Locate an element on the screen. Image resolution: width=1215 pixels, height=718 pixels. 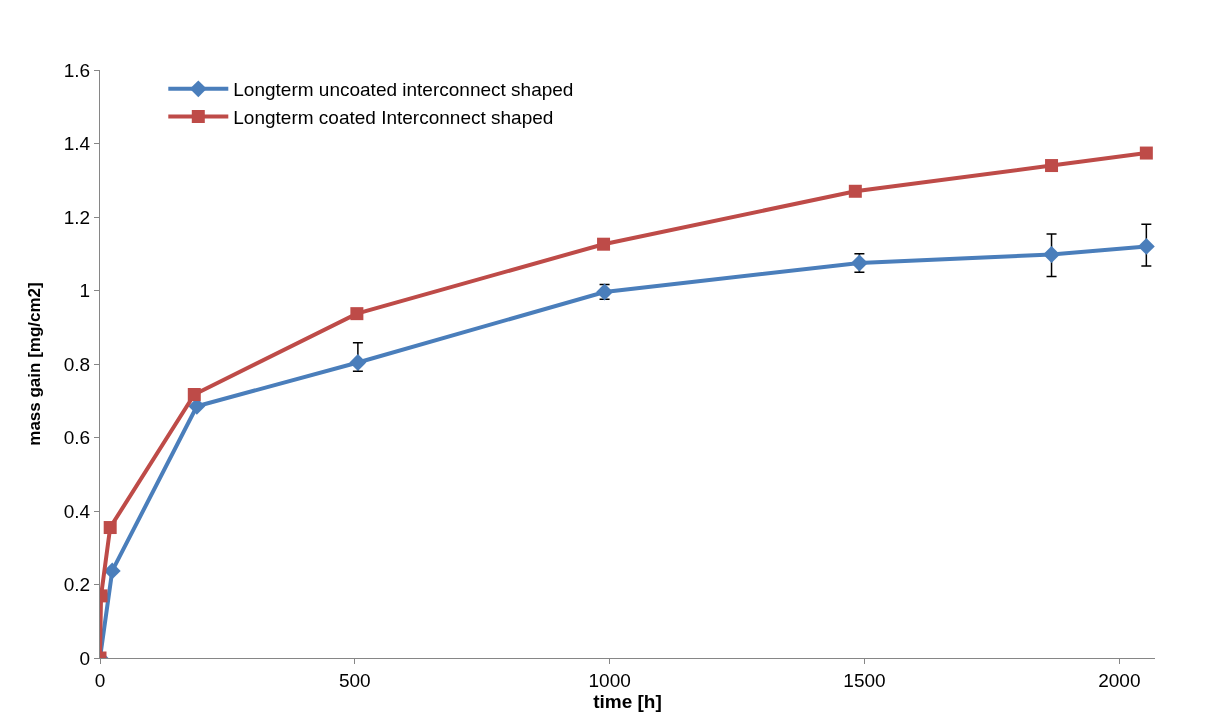
x-tick-label: 1500 is located at coordinates (864, 680).